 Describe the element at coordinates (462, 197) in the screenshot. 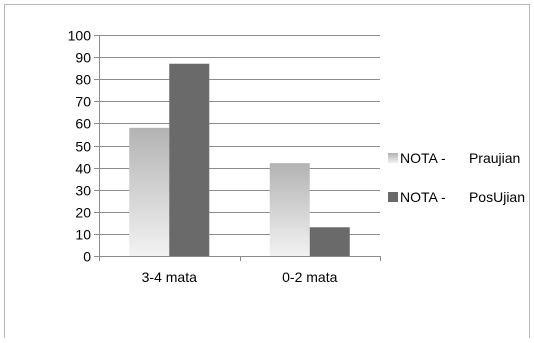

I see `legend-label-2: NOTA - PosUjian` at that location.